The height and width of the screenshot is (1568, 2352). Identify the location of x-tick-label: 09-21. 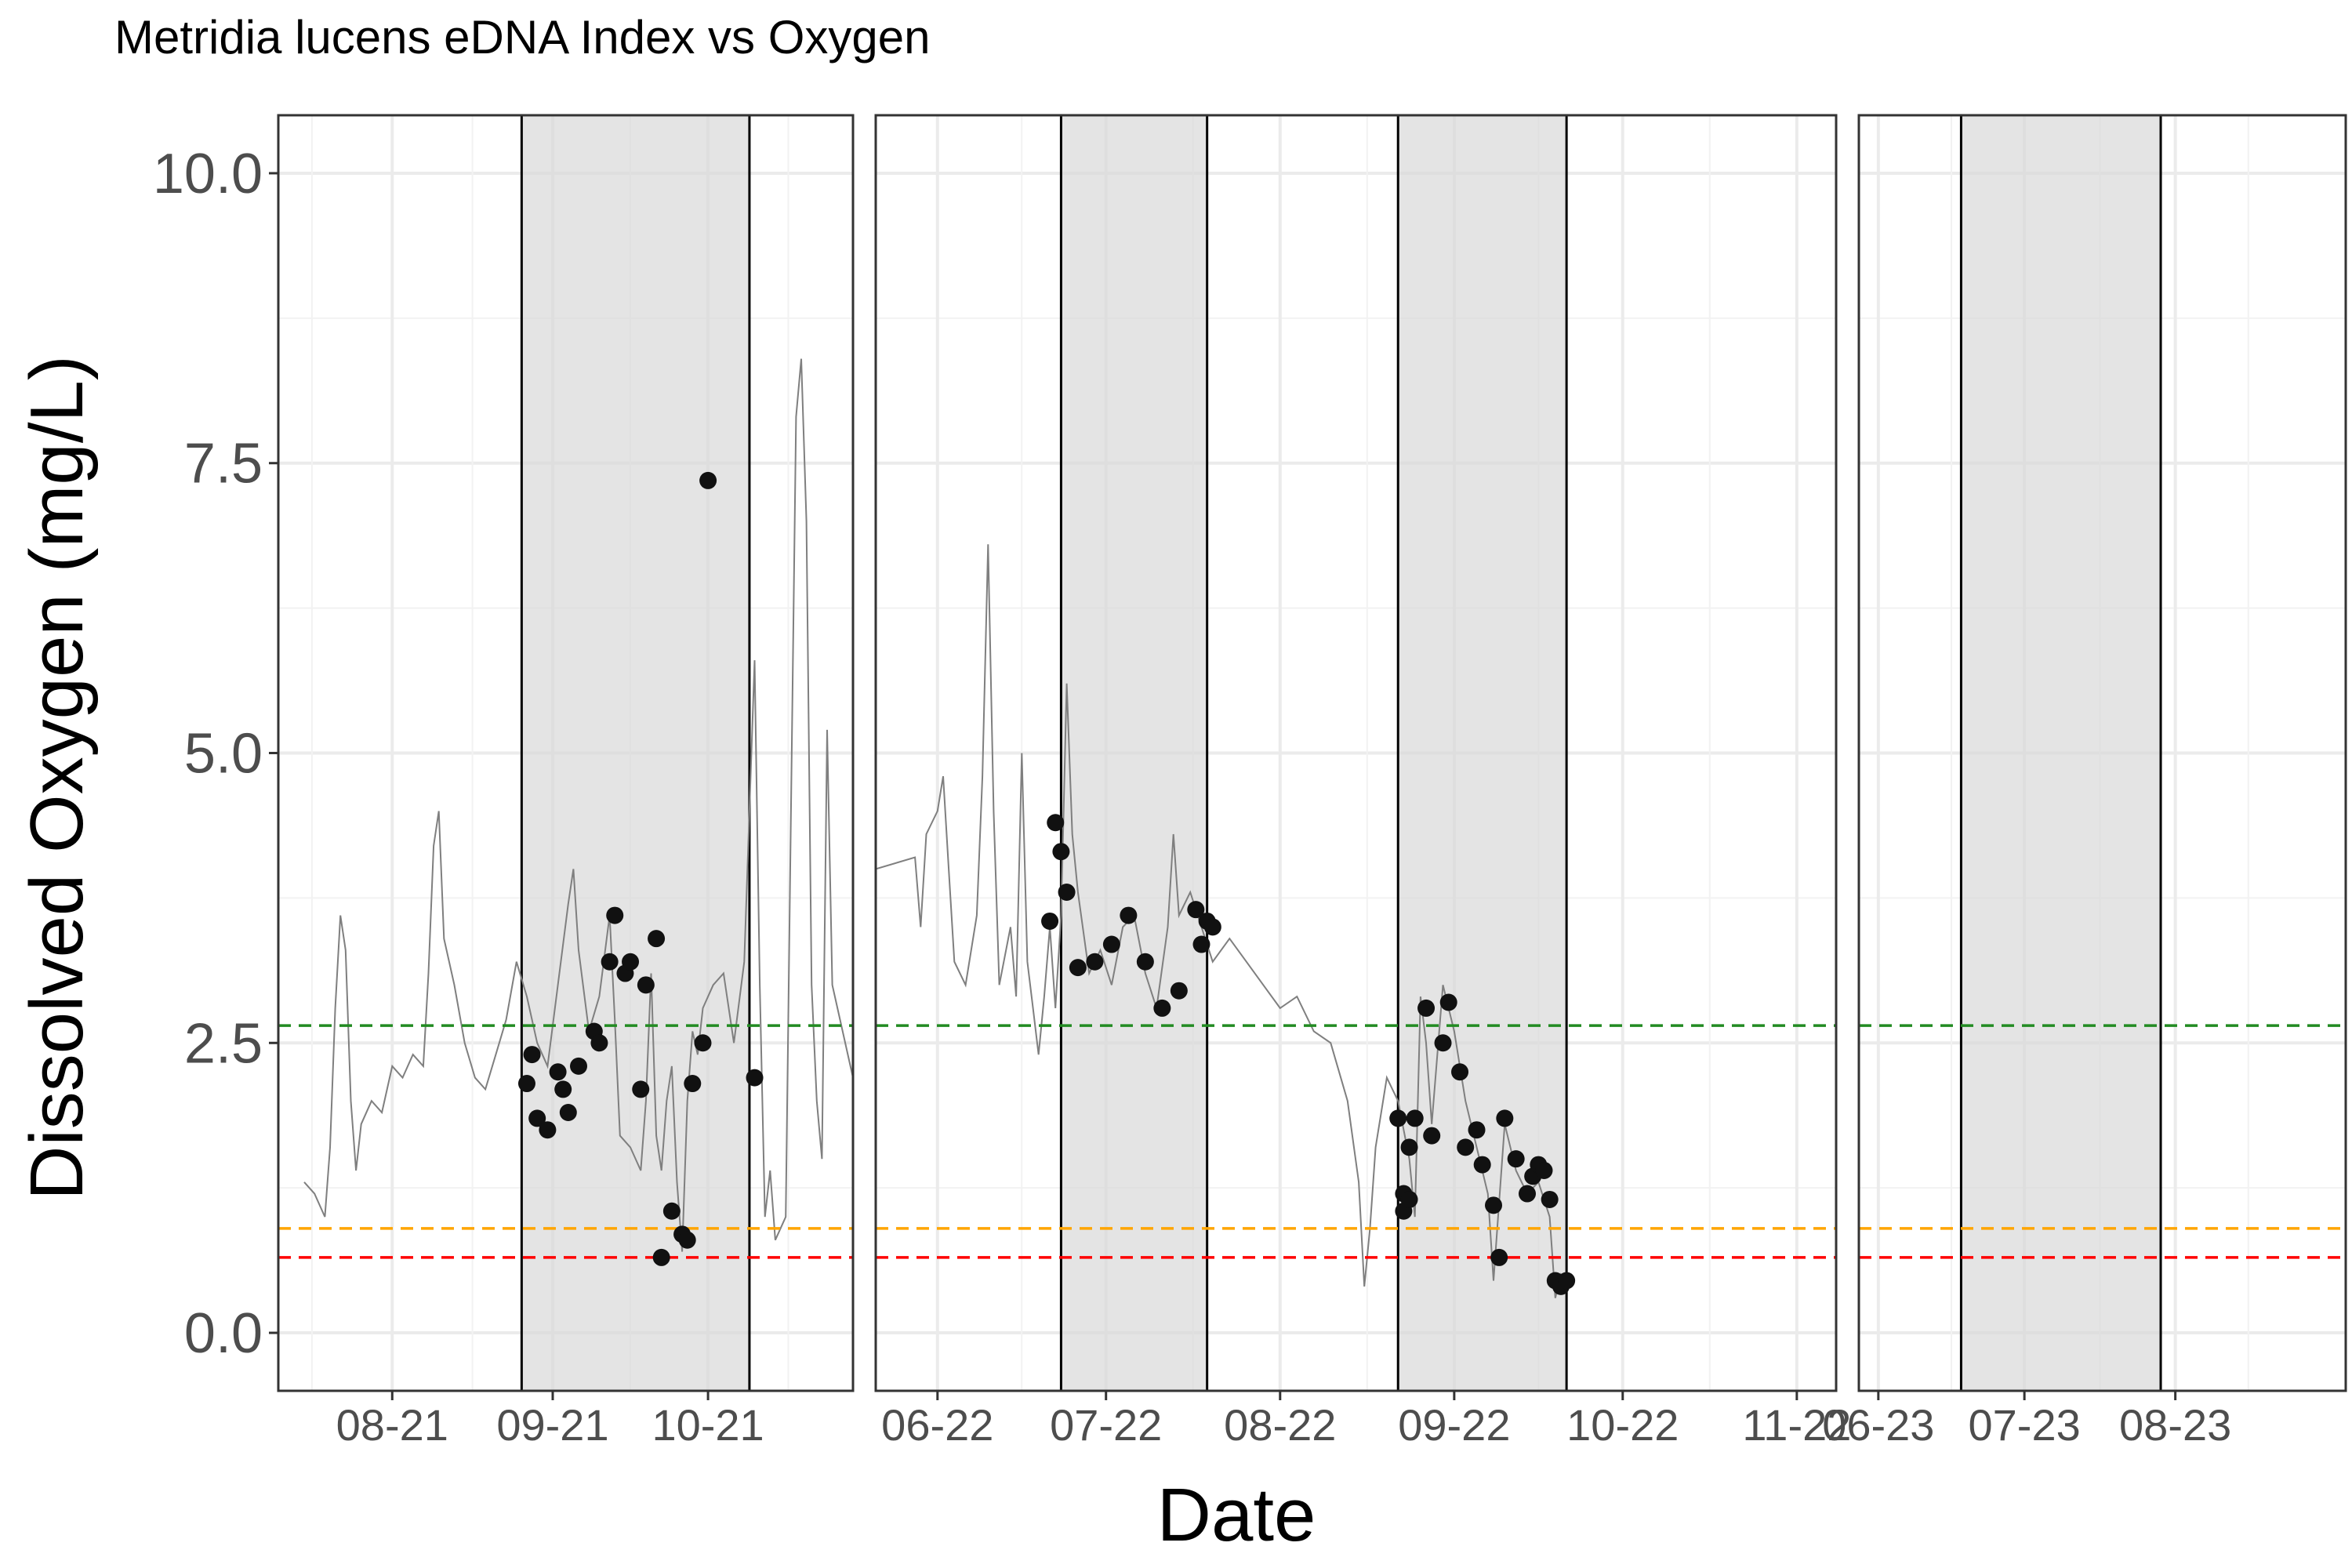
(552, 1425).